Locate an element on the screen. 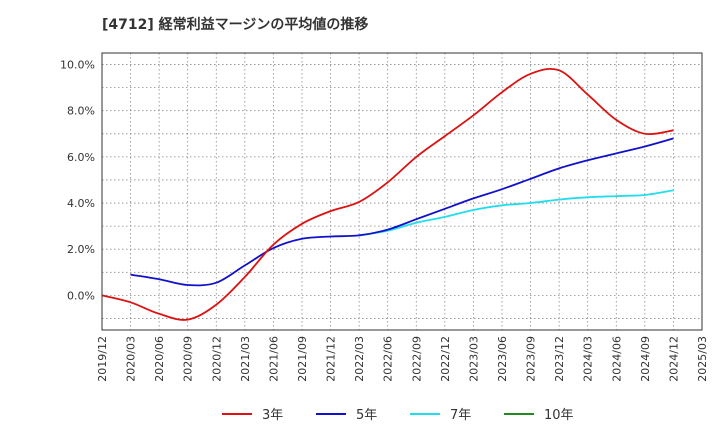  x-tick-label: 2024/09 is located at coordinates (645, 359).